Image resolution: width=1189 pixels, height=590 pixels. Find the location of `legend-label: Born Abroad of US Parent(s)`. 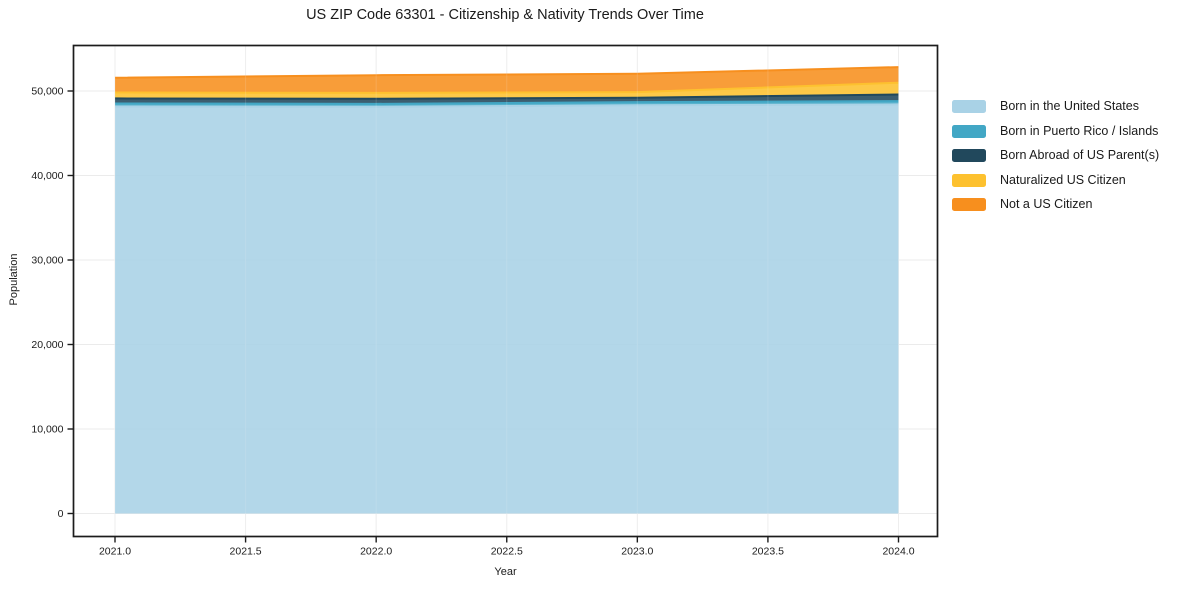

legend-label: Born Abroad of US Parent(s) is located at coordinates (1080, 155).